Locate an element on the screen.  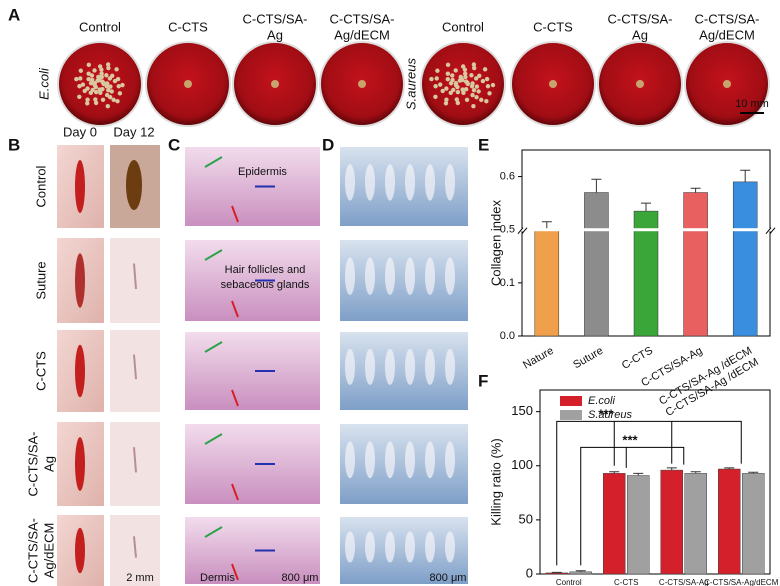
row-label: C-CTS is located at coordinates (40, 371).